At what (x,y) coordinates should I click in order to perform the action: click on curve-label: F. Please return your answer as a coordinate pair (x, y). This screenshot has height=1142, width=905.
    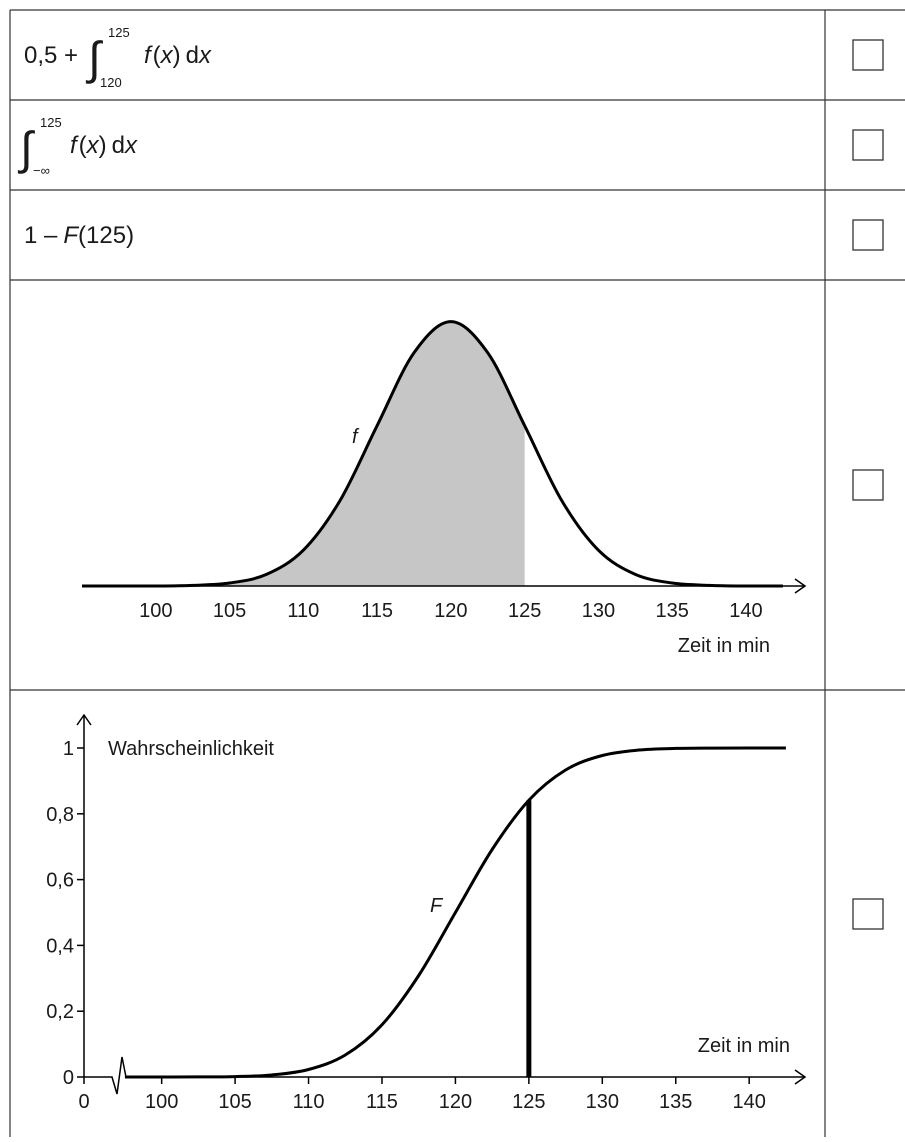
    Looking at the image, I should click on (437, 906).